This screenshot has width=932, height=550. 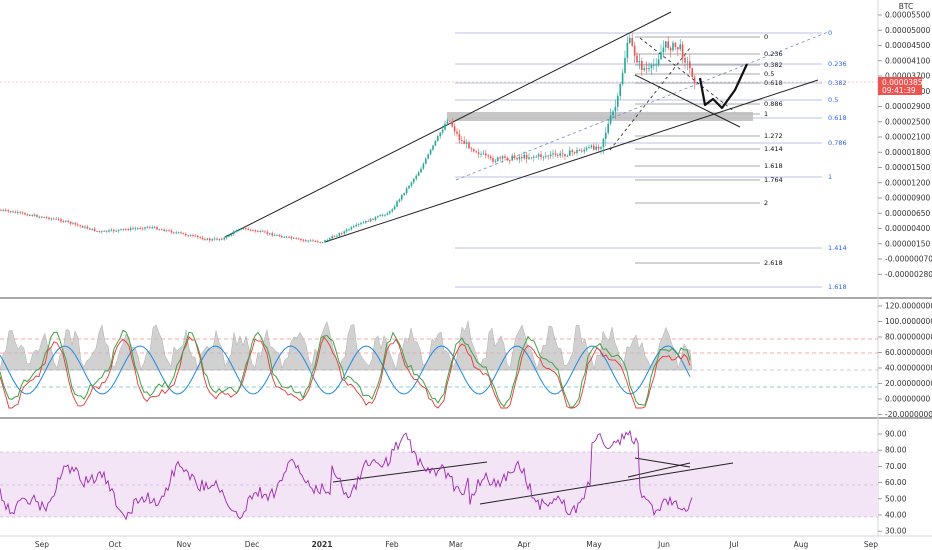 What do you see at coordinates (908, 259) in the screenshot?
I see `price-tick-label: -0.00000070` at bounding box center [908, 259].